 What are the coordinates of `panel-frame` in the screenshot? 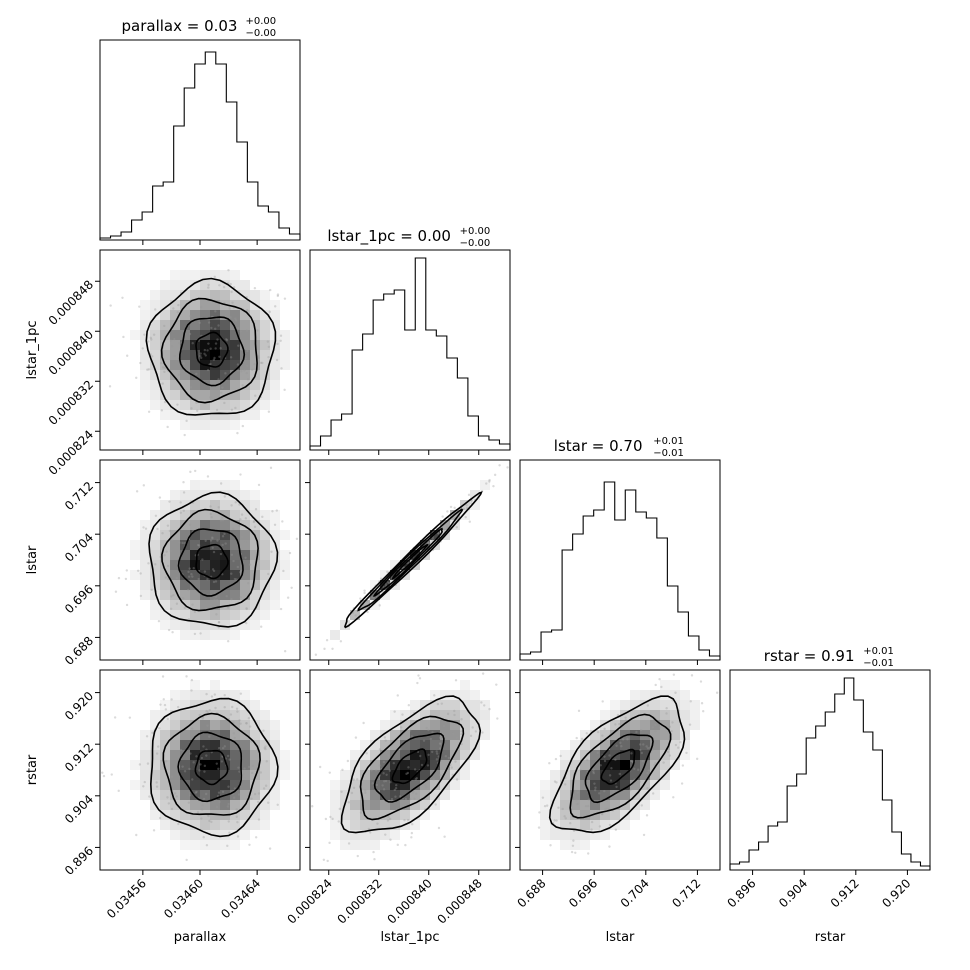 It's located at (410, 560).